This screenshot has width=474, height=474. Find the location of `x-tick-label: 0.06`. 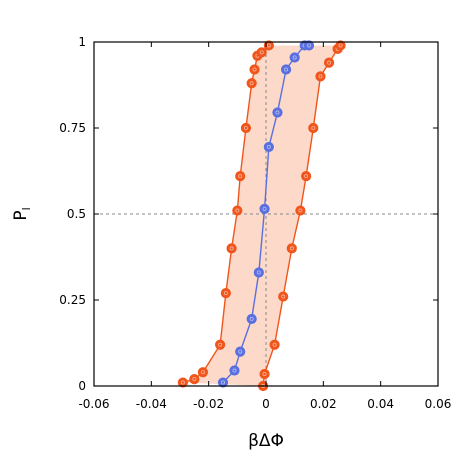

x-tick-label: 0.06 is located at coordinates (438, 404).